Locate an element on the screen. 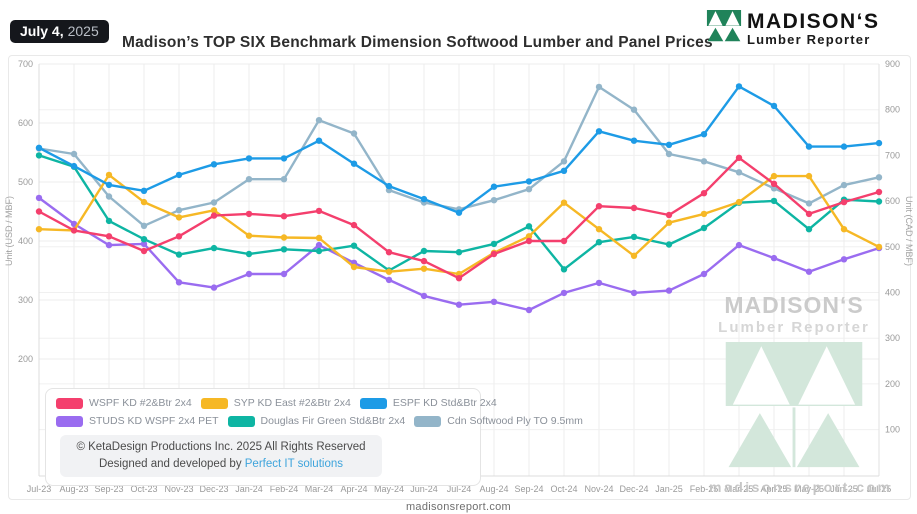  legend-item-cdnply: Cdn Softwood Ply TO 9.5mm is located at coordinates (498, 421).